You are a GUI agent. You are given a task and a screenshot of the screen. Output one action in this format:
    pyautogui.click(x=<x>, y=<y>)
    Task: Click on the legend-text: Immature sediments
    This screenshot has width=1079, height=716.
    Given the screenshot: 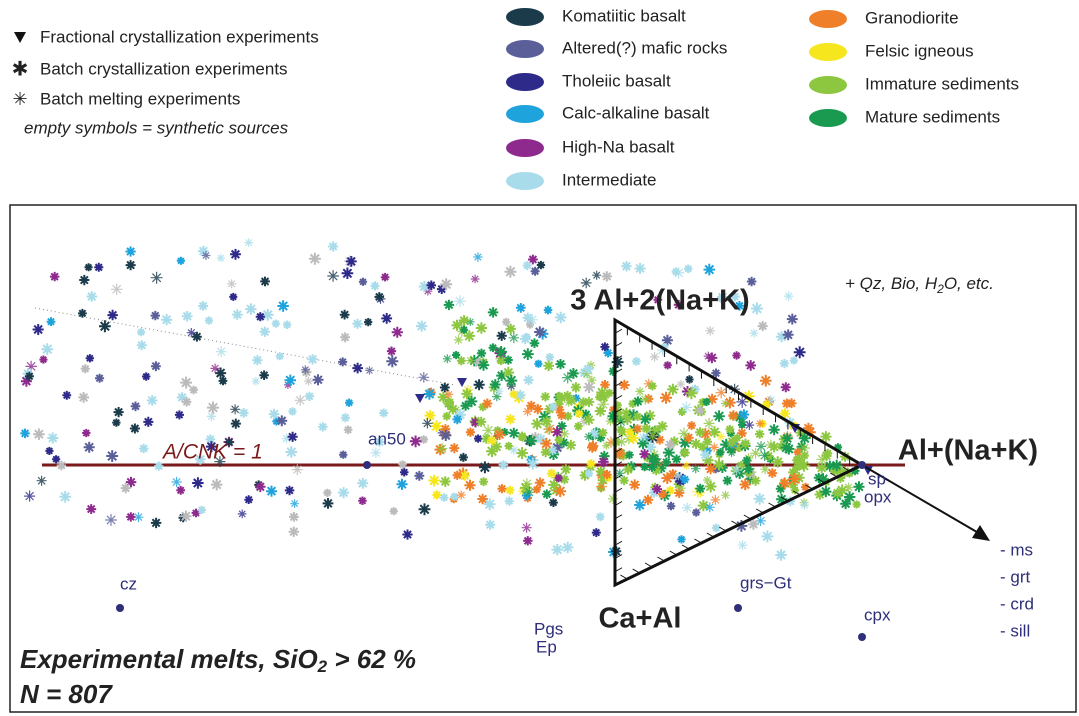 What is the action you would take?
    pyautogui.click(x=942, y=83)
    